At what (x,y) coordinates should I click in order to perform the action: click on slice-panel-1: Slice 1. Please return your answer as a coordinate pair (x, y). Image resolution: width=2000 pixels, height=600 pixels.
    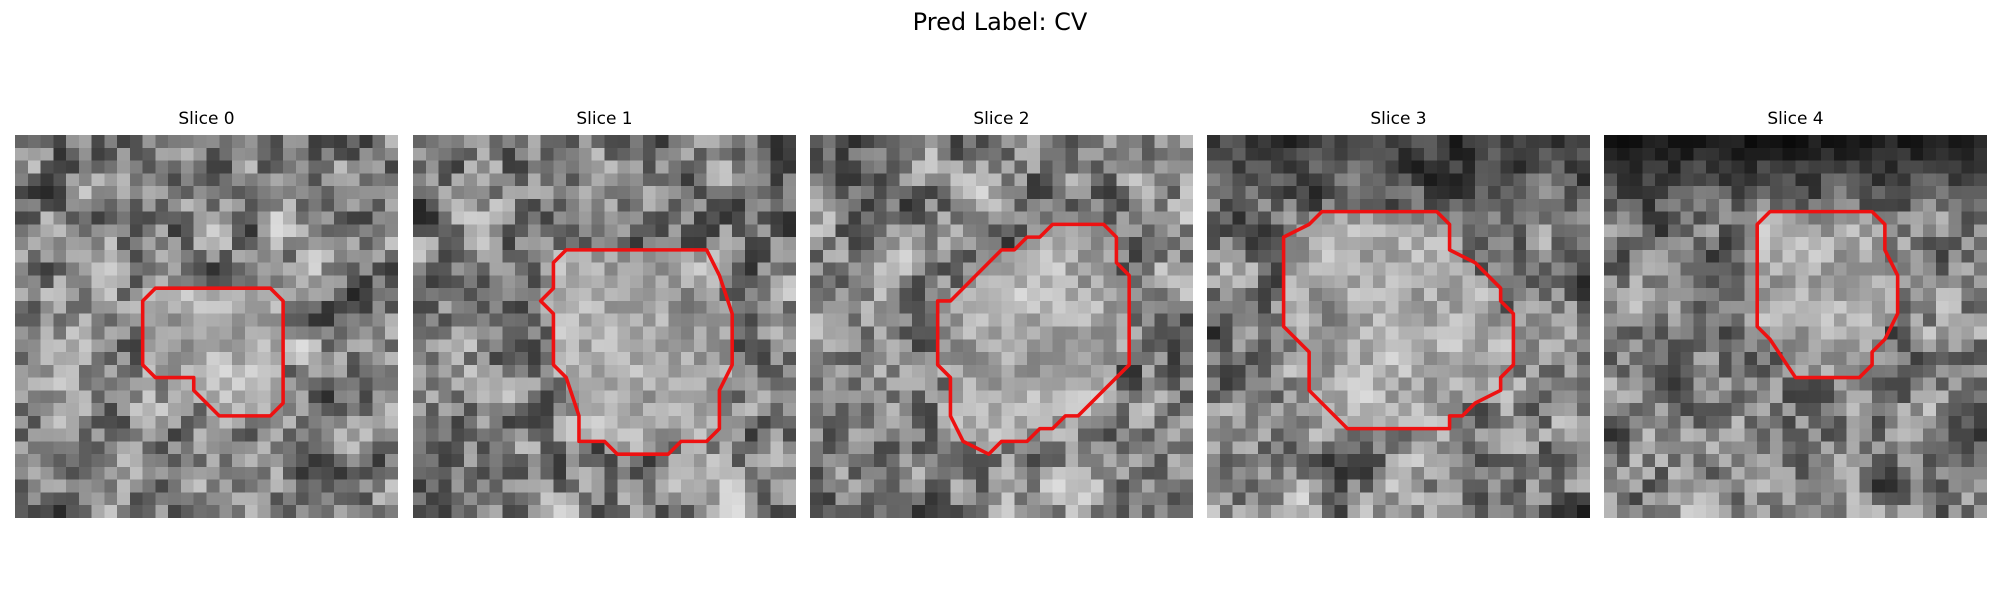
    Looking at the image, I should click on (604, 313).